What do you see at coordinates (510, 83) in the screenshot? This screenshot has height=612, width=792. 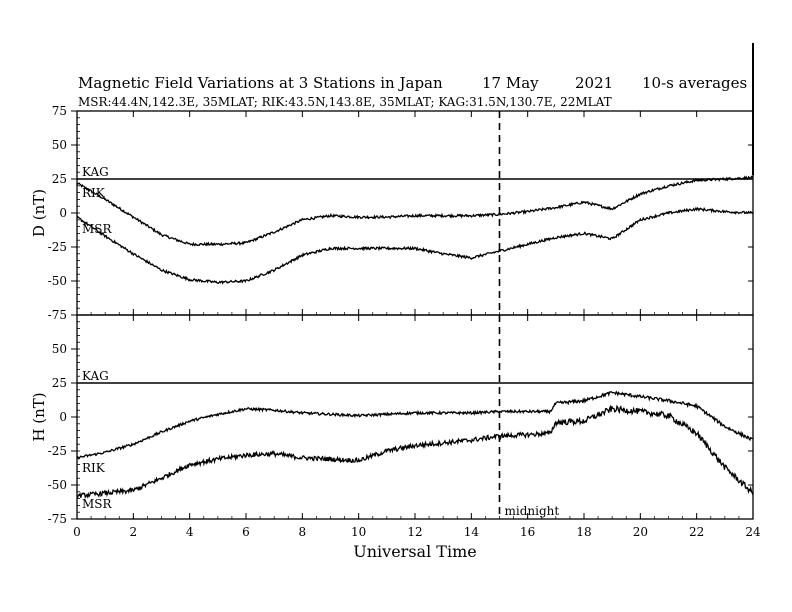 I see `figure-date: 17 May` at bounding box center [510, 83].